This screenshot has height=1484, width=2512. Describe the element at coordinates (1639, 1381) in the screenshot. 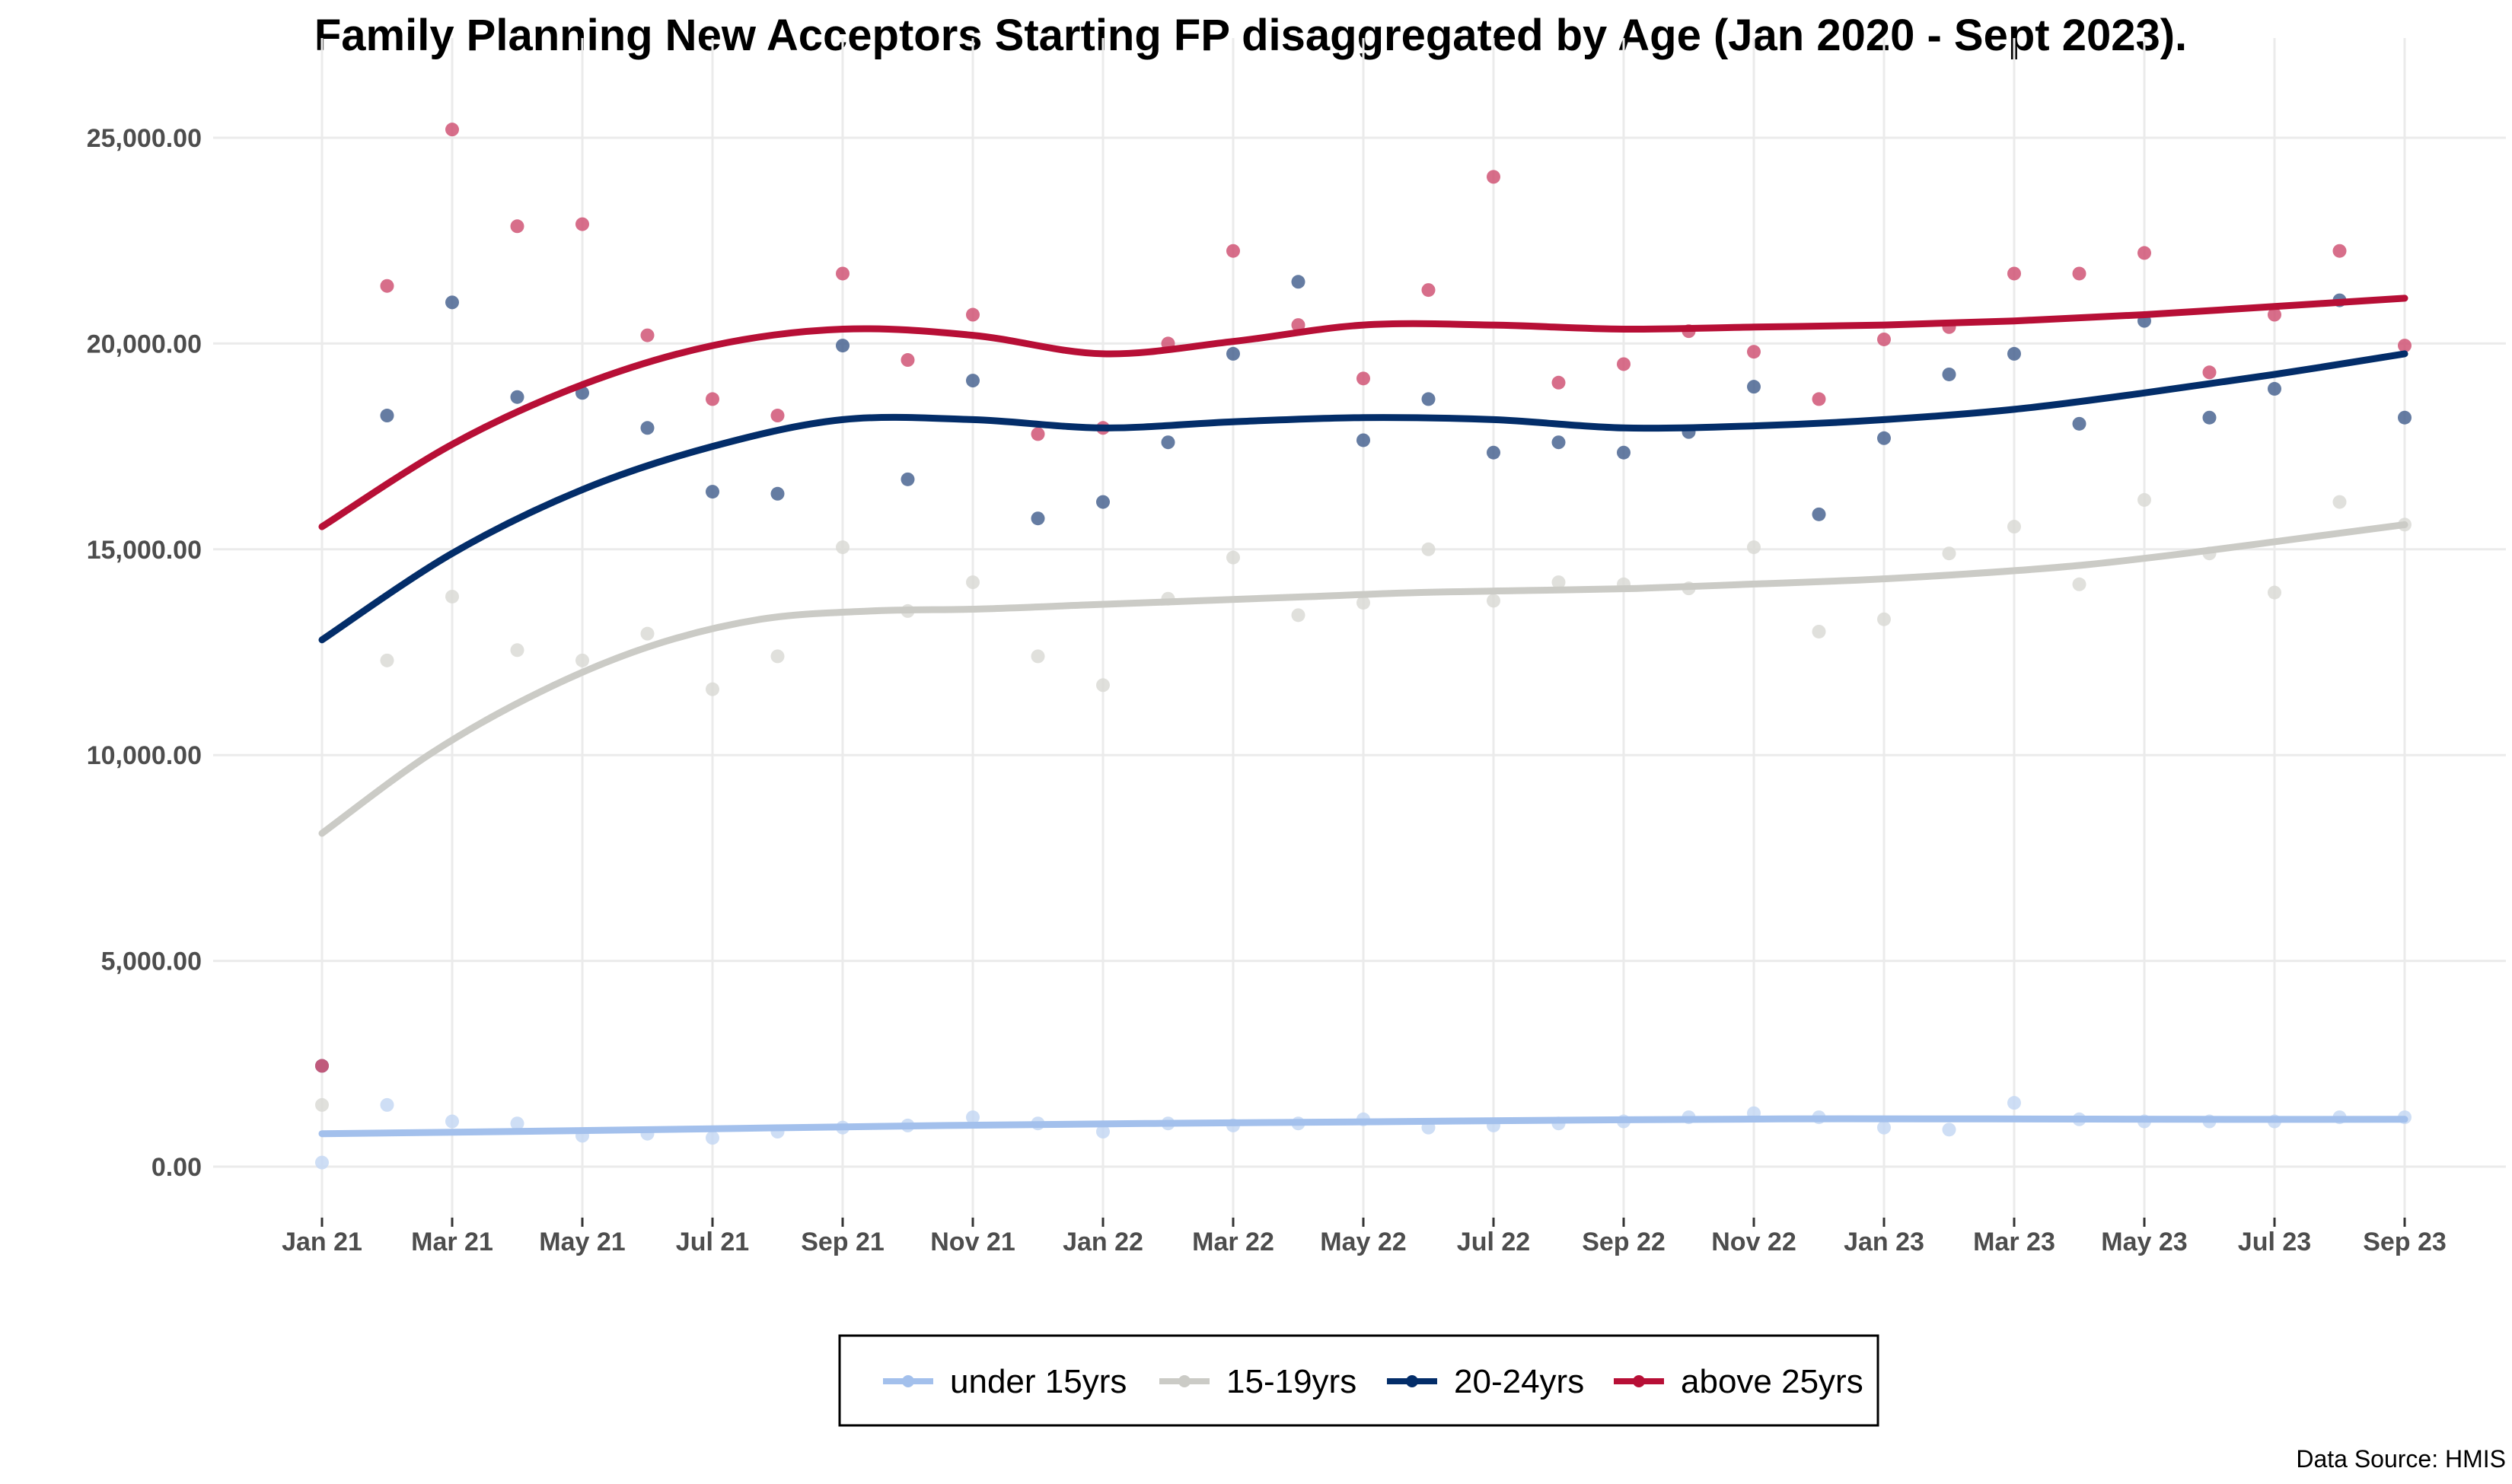

I see `legend-key-point-above-25yrs` at that location.